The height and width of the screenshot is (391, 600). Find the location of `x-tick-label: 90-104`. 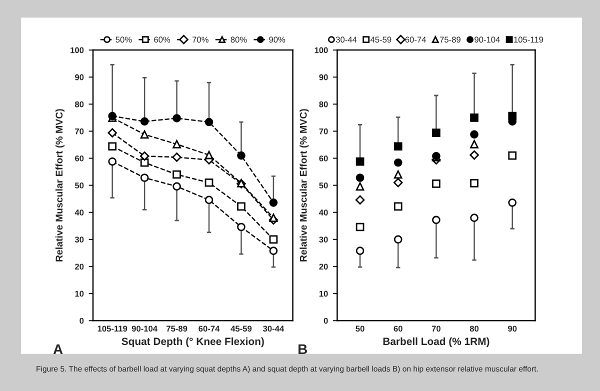

x-tick-label: 90-104 is located at coordinates (145, 329).